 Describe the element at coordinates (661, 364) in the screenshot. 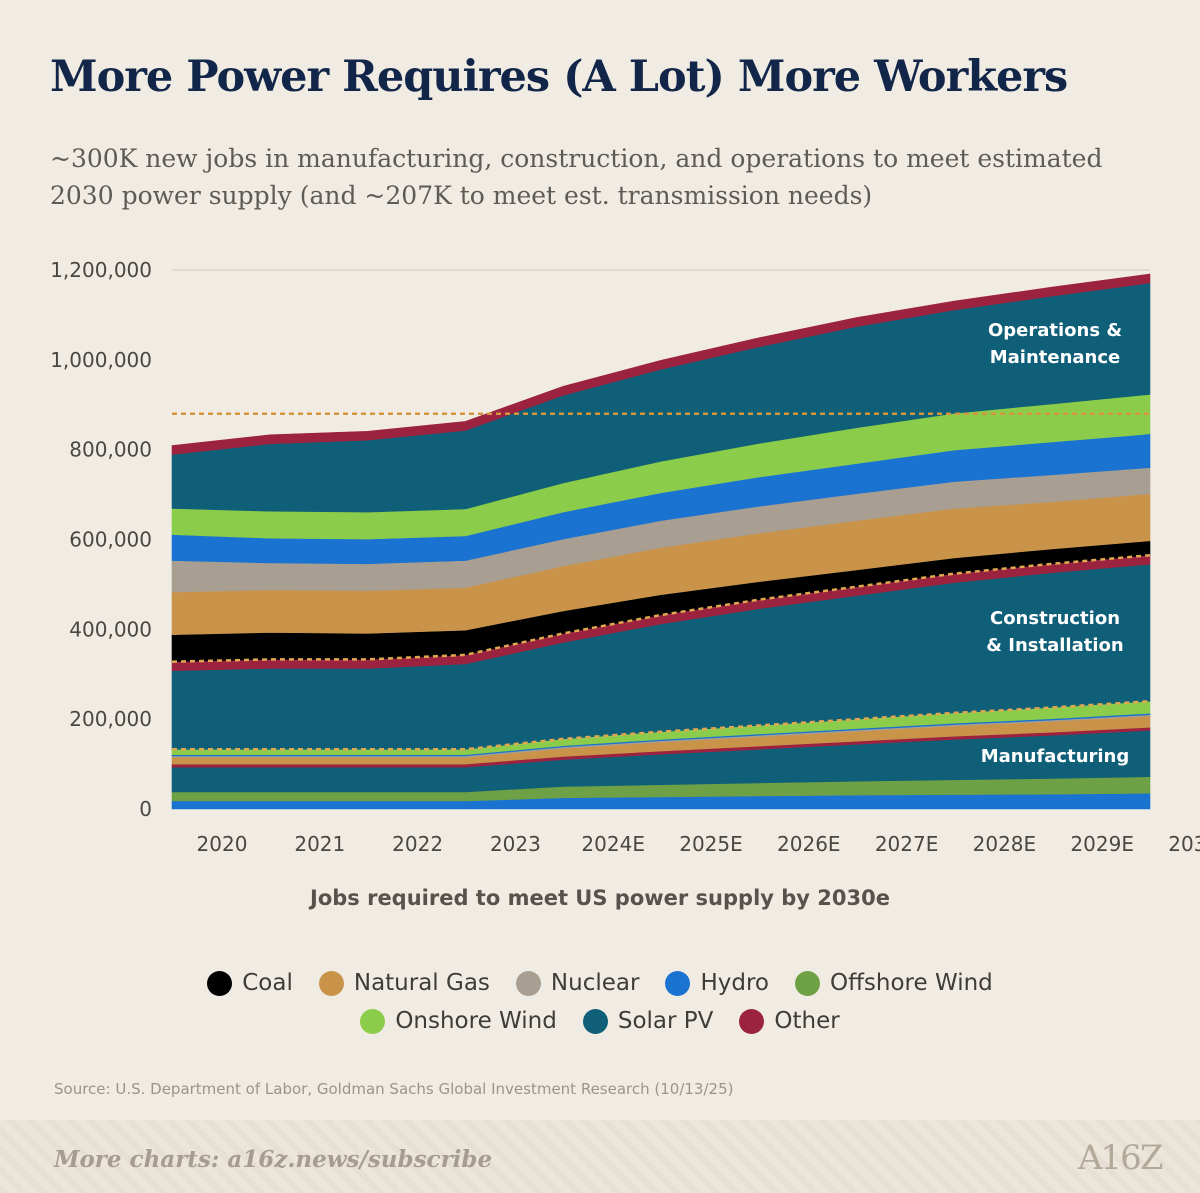

I see `area-other` at that location.